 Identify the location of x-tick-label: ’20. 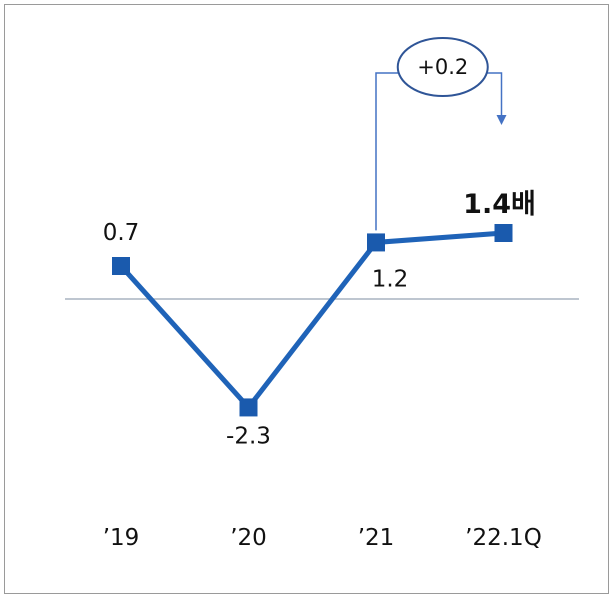
(248, 538).